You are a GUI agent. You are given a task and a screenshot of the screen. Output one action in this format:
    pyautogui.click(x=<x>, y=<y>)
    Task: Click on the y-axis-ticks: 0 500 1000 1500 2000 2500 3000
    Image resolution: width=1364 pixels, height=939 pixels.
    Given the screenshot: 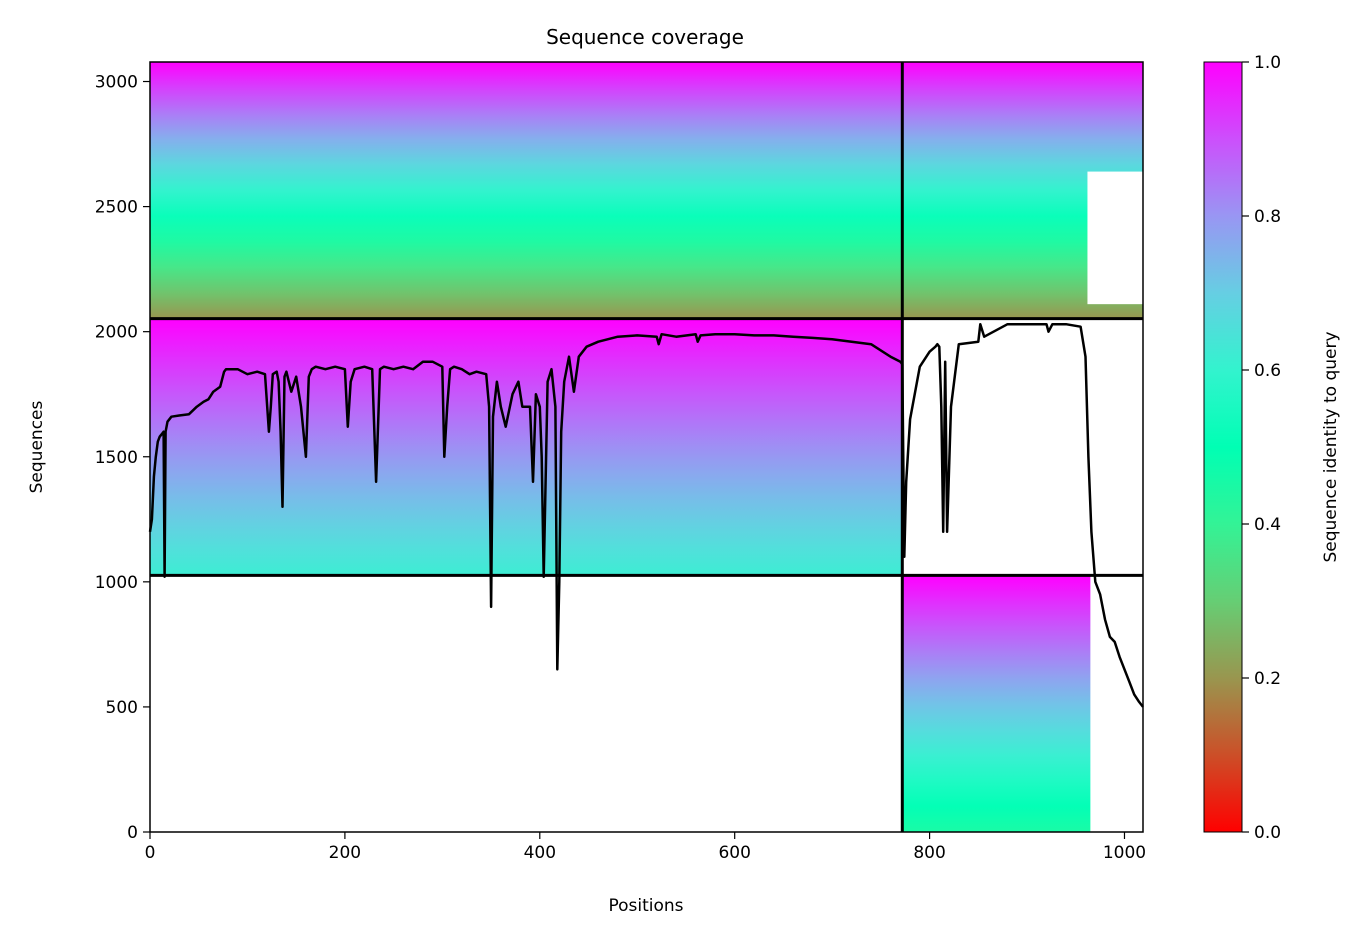 What is the action you would take?
    pyautogui.click(x=122, y=458)
    